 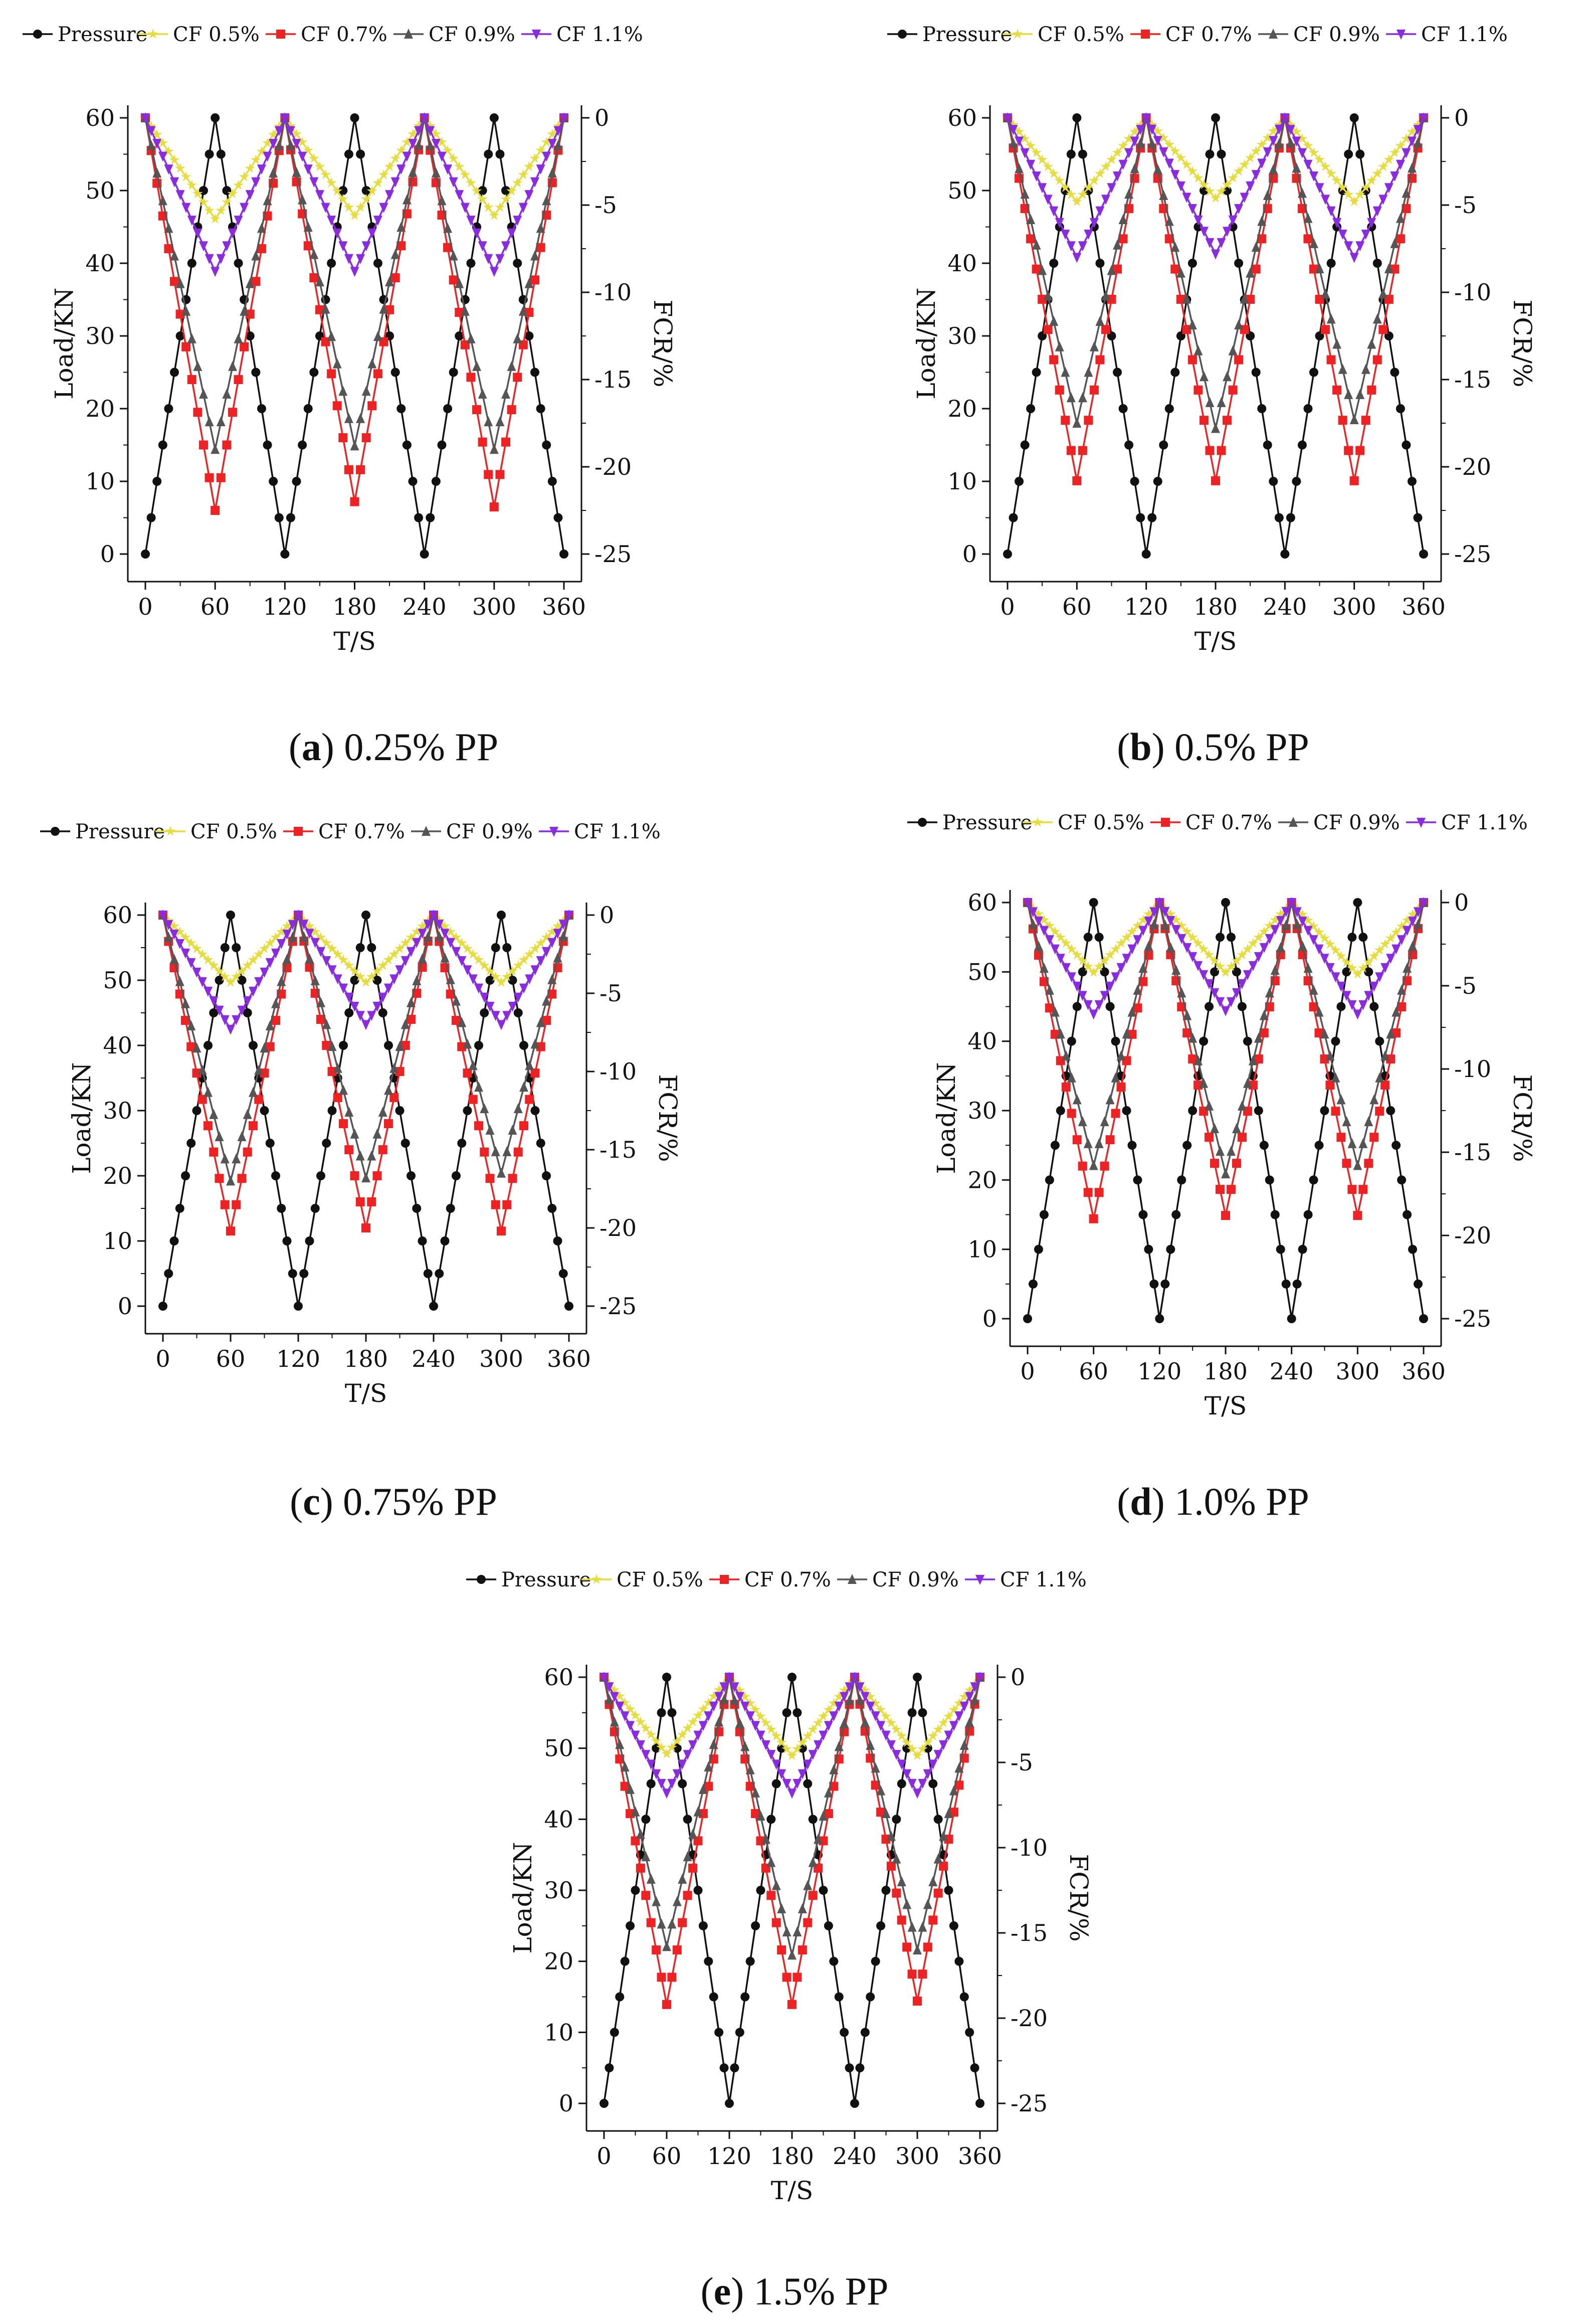 I want to click on caption-d-text: 1.0% PP, so click(x=1241, y=1501).